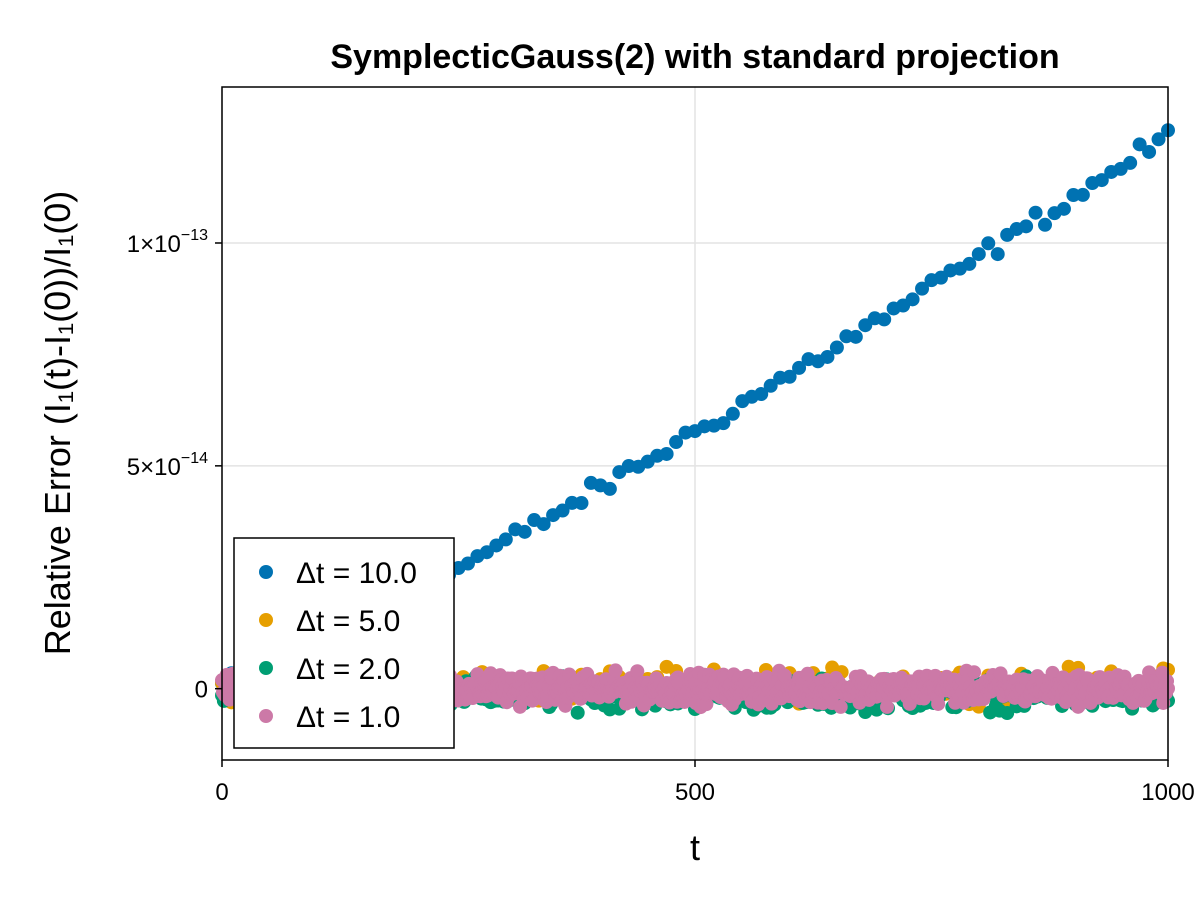  What do you see at coordinates (356, 573) in the screenshot?
I see `legend-label: Δt = 10.0` at bounding box center [356, 573].